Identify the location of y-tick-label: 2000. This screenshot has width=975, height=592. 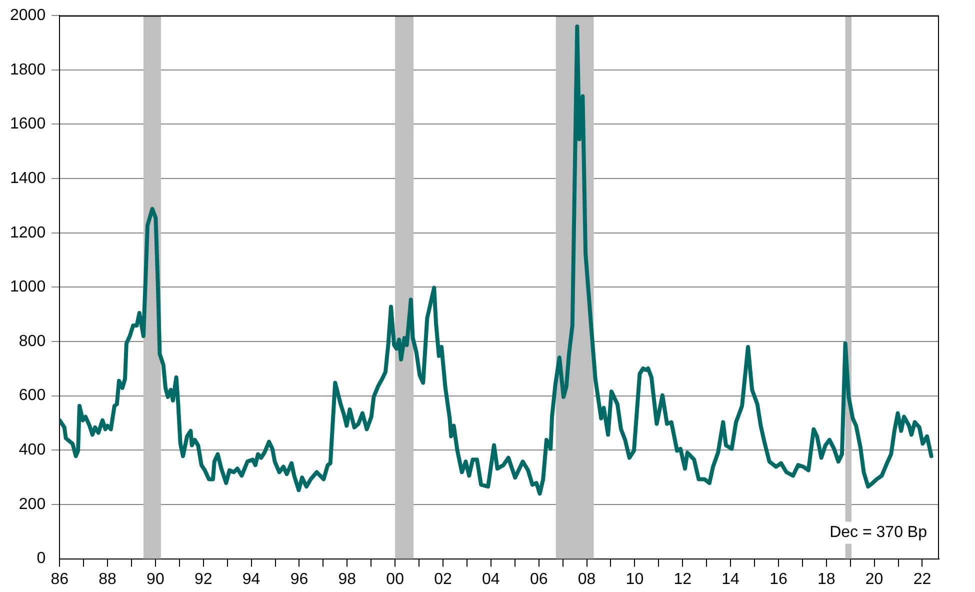
(28, 15).